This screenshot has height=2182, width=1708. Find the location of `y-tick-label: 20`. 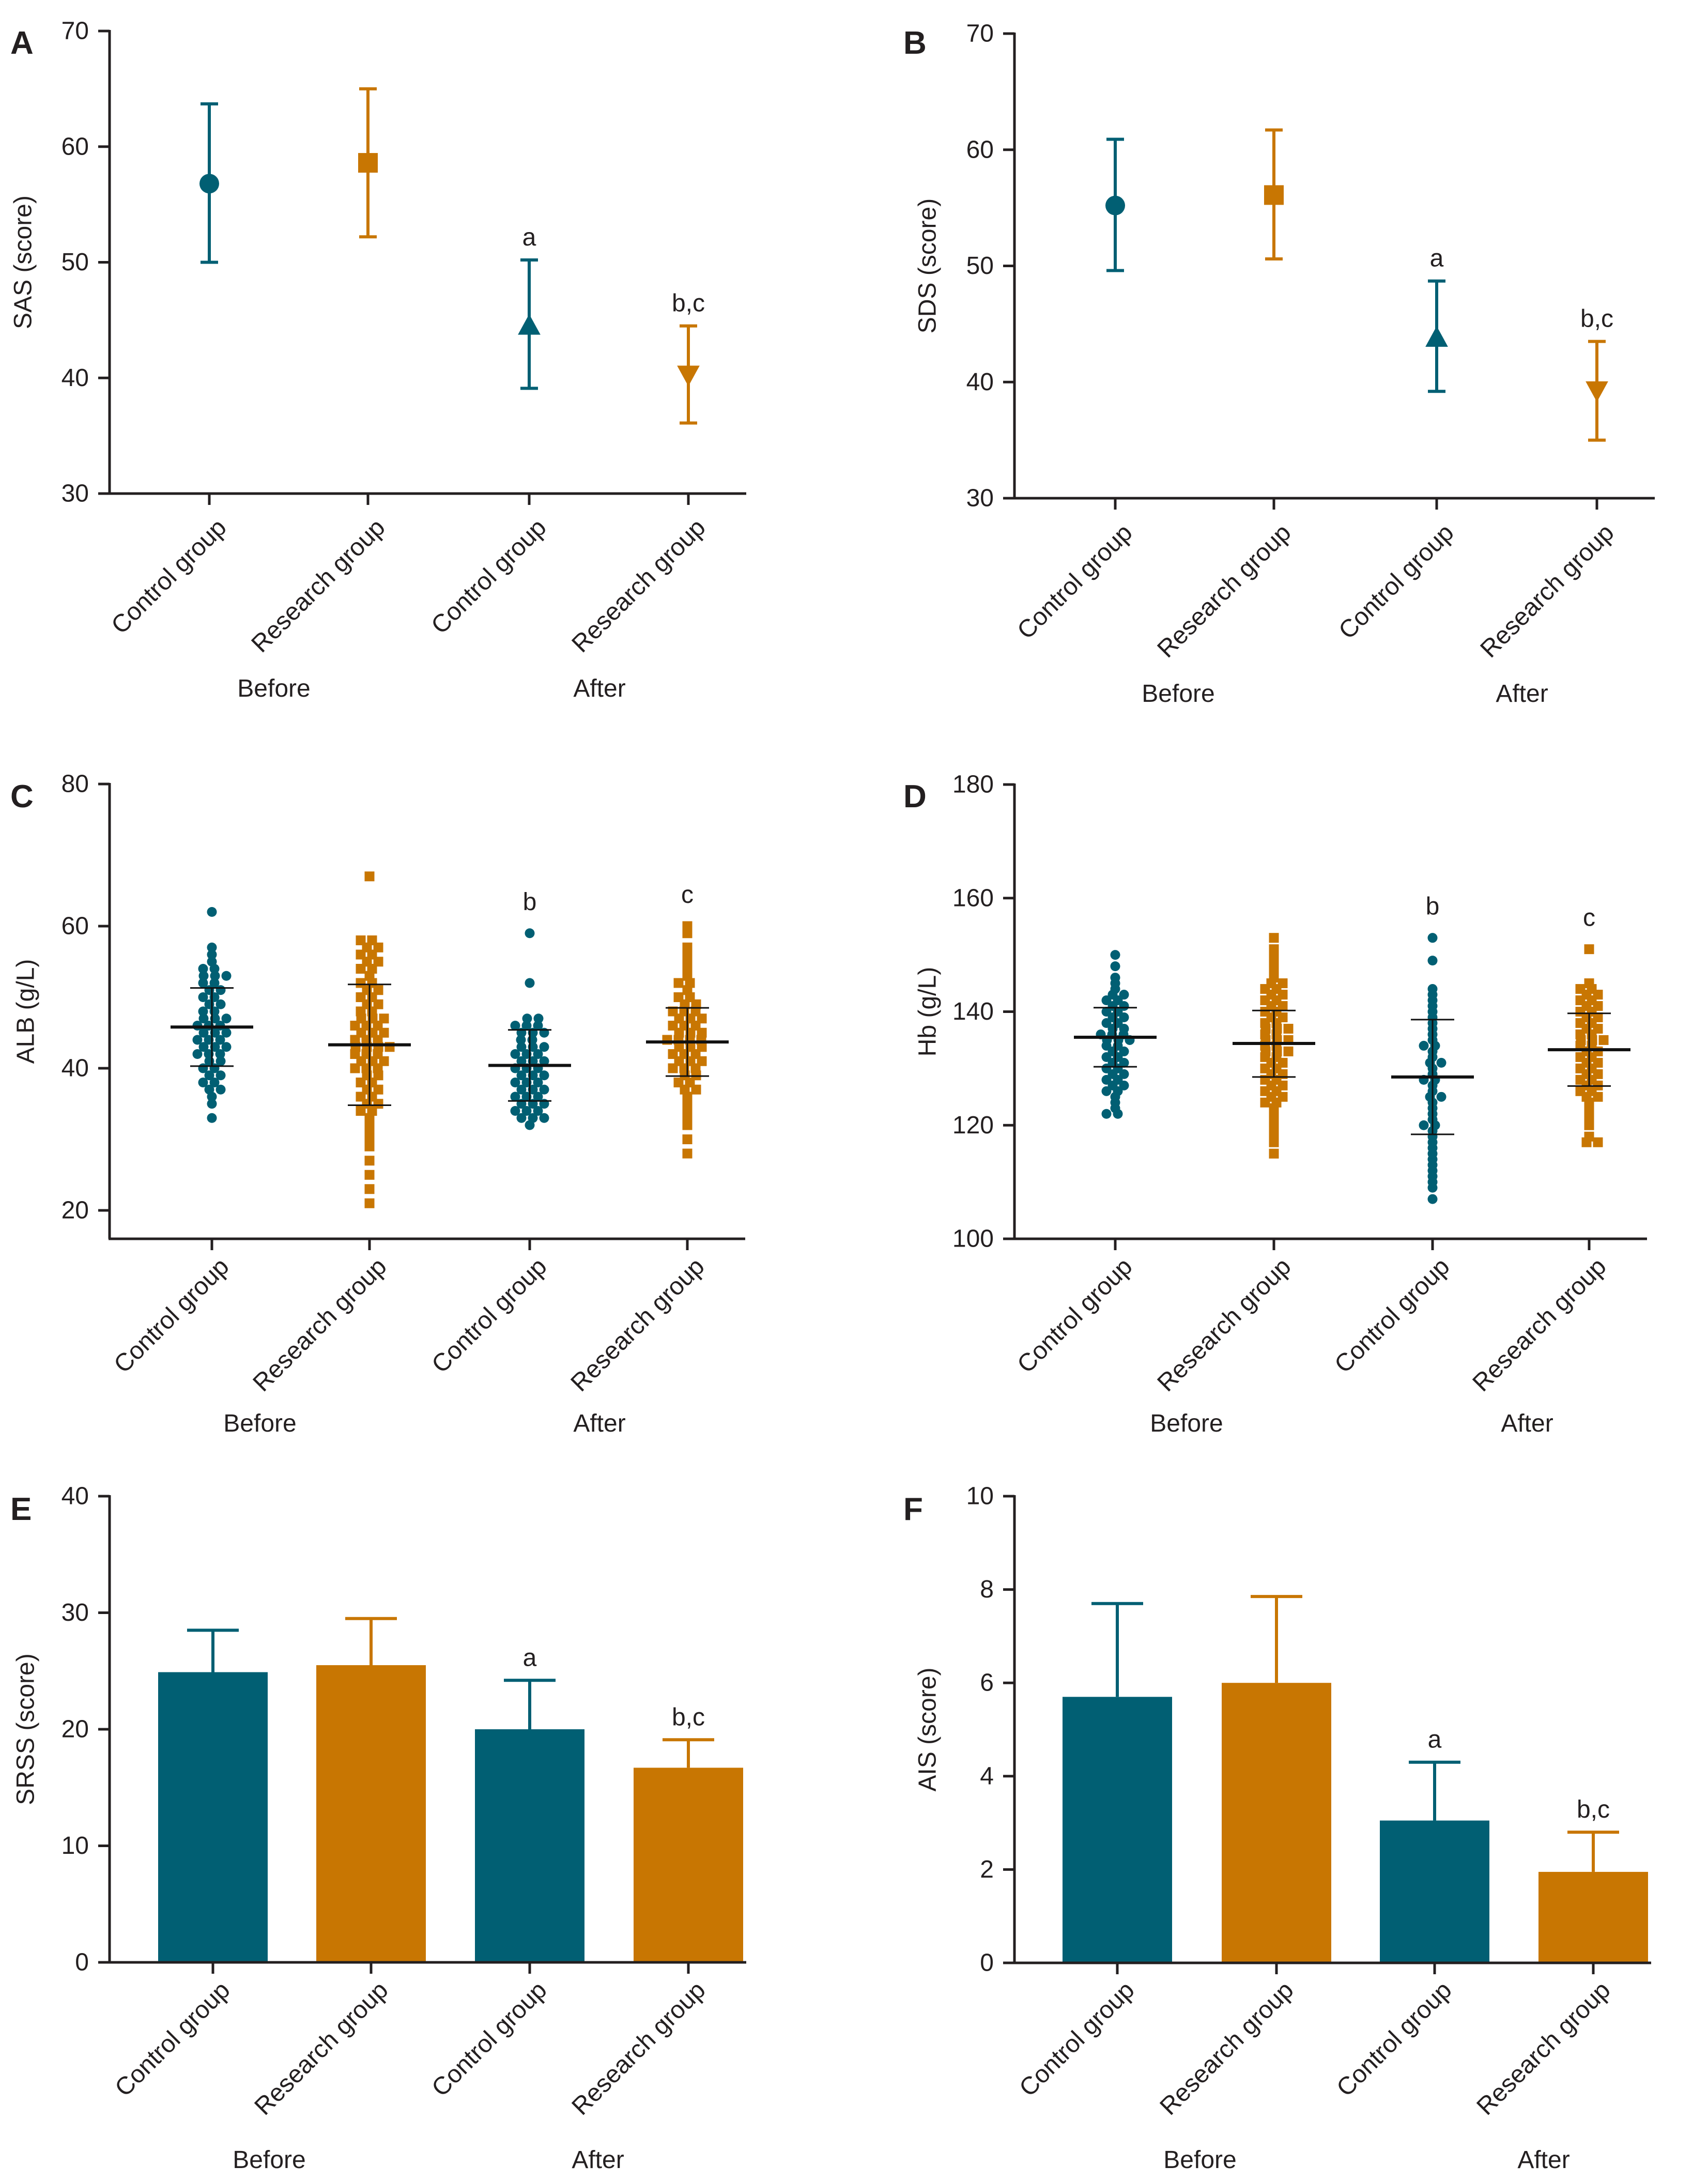

y-tick-label: 20 is located at coordinates (75, 1729).